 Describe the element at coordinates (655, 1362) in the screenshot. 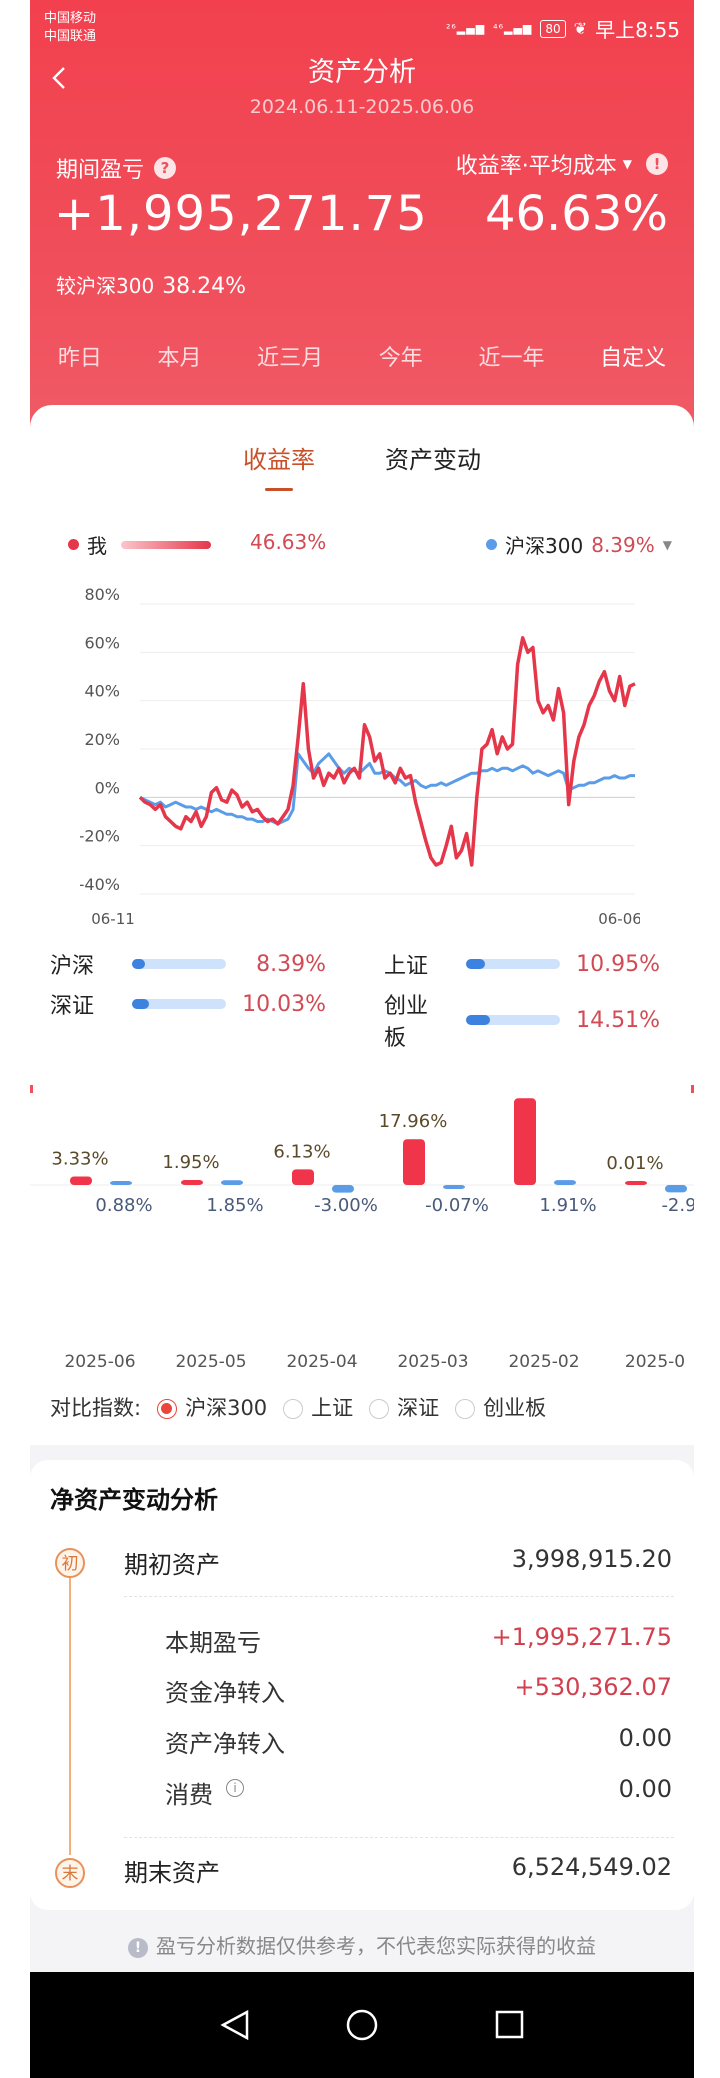

I see `x-category-label: 2025-0` at that location.